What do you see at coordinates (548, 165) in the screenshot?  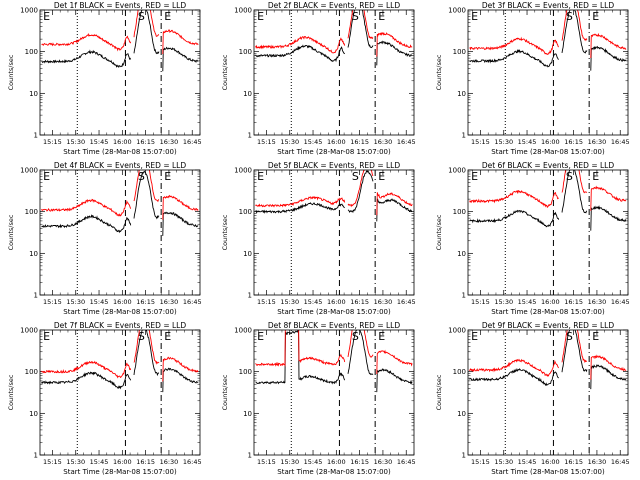 I see `chart-title: Det 6f BLACK = Events, RED = LLD` at bounding box center [548, 165].